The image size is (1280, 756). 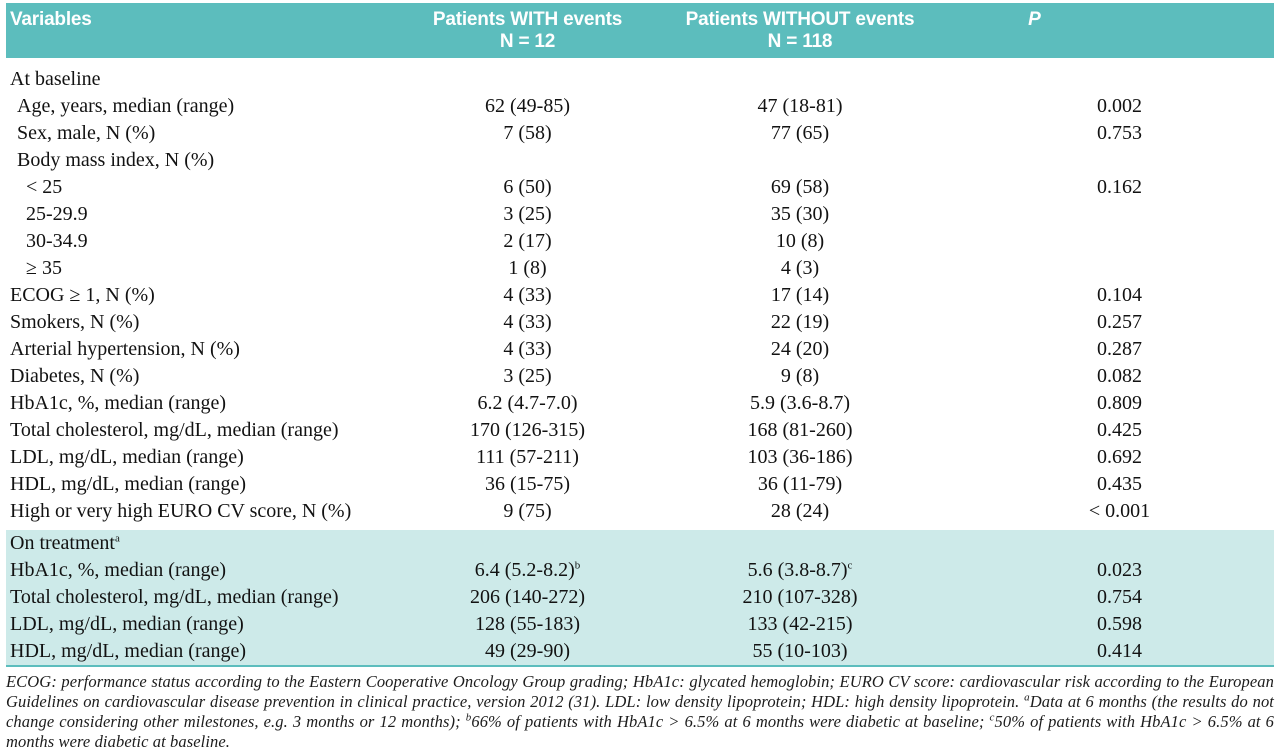 What do you see at coordinates (800, 457) in the screenshot?
I see `without-events-value: 103 (36-186)` at bounding box center [800, 457].